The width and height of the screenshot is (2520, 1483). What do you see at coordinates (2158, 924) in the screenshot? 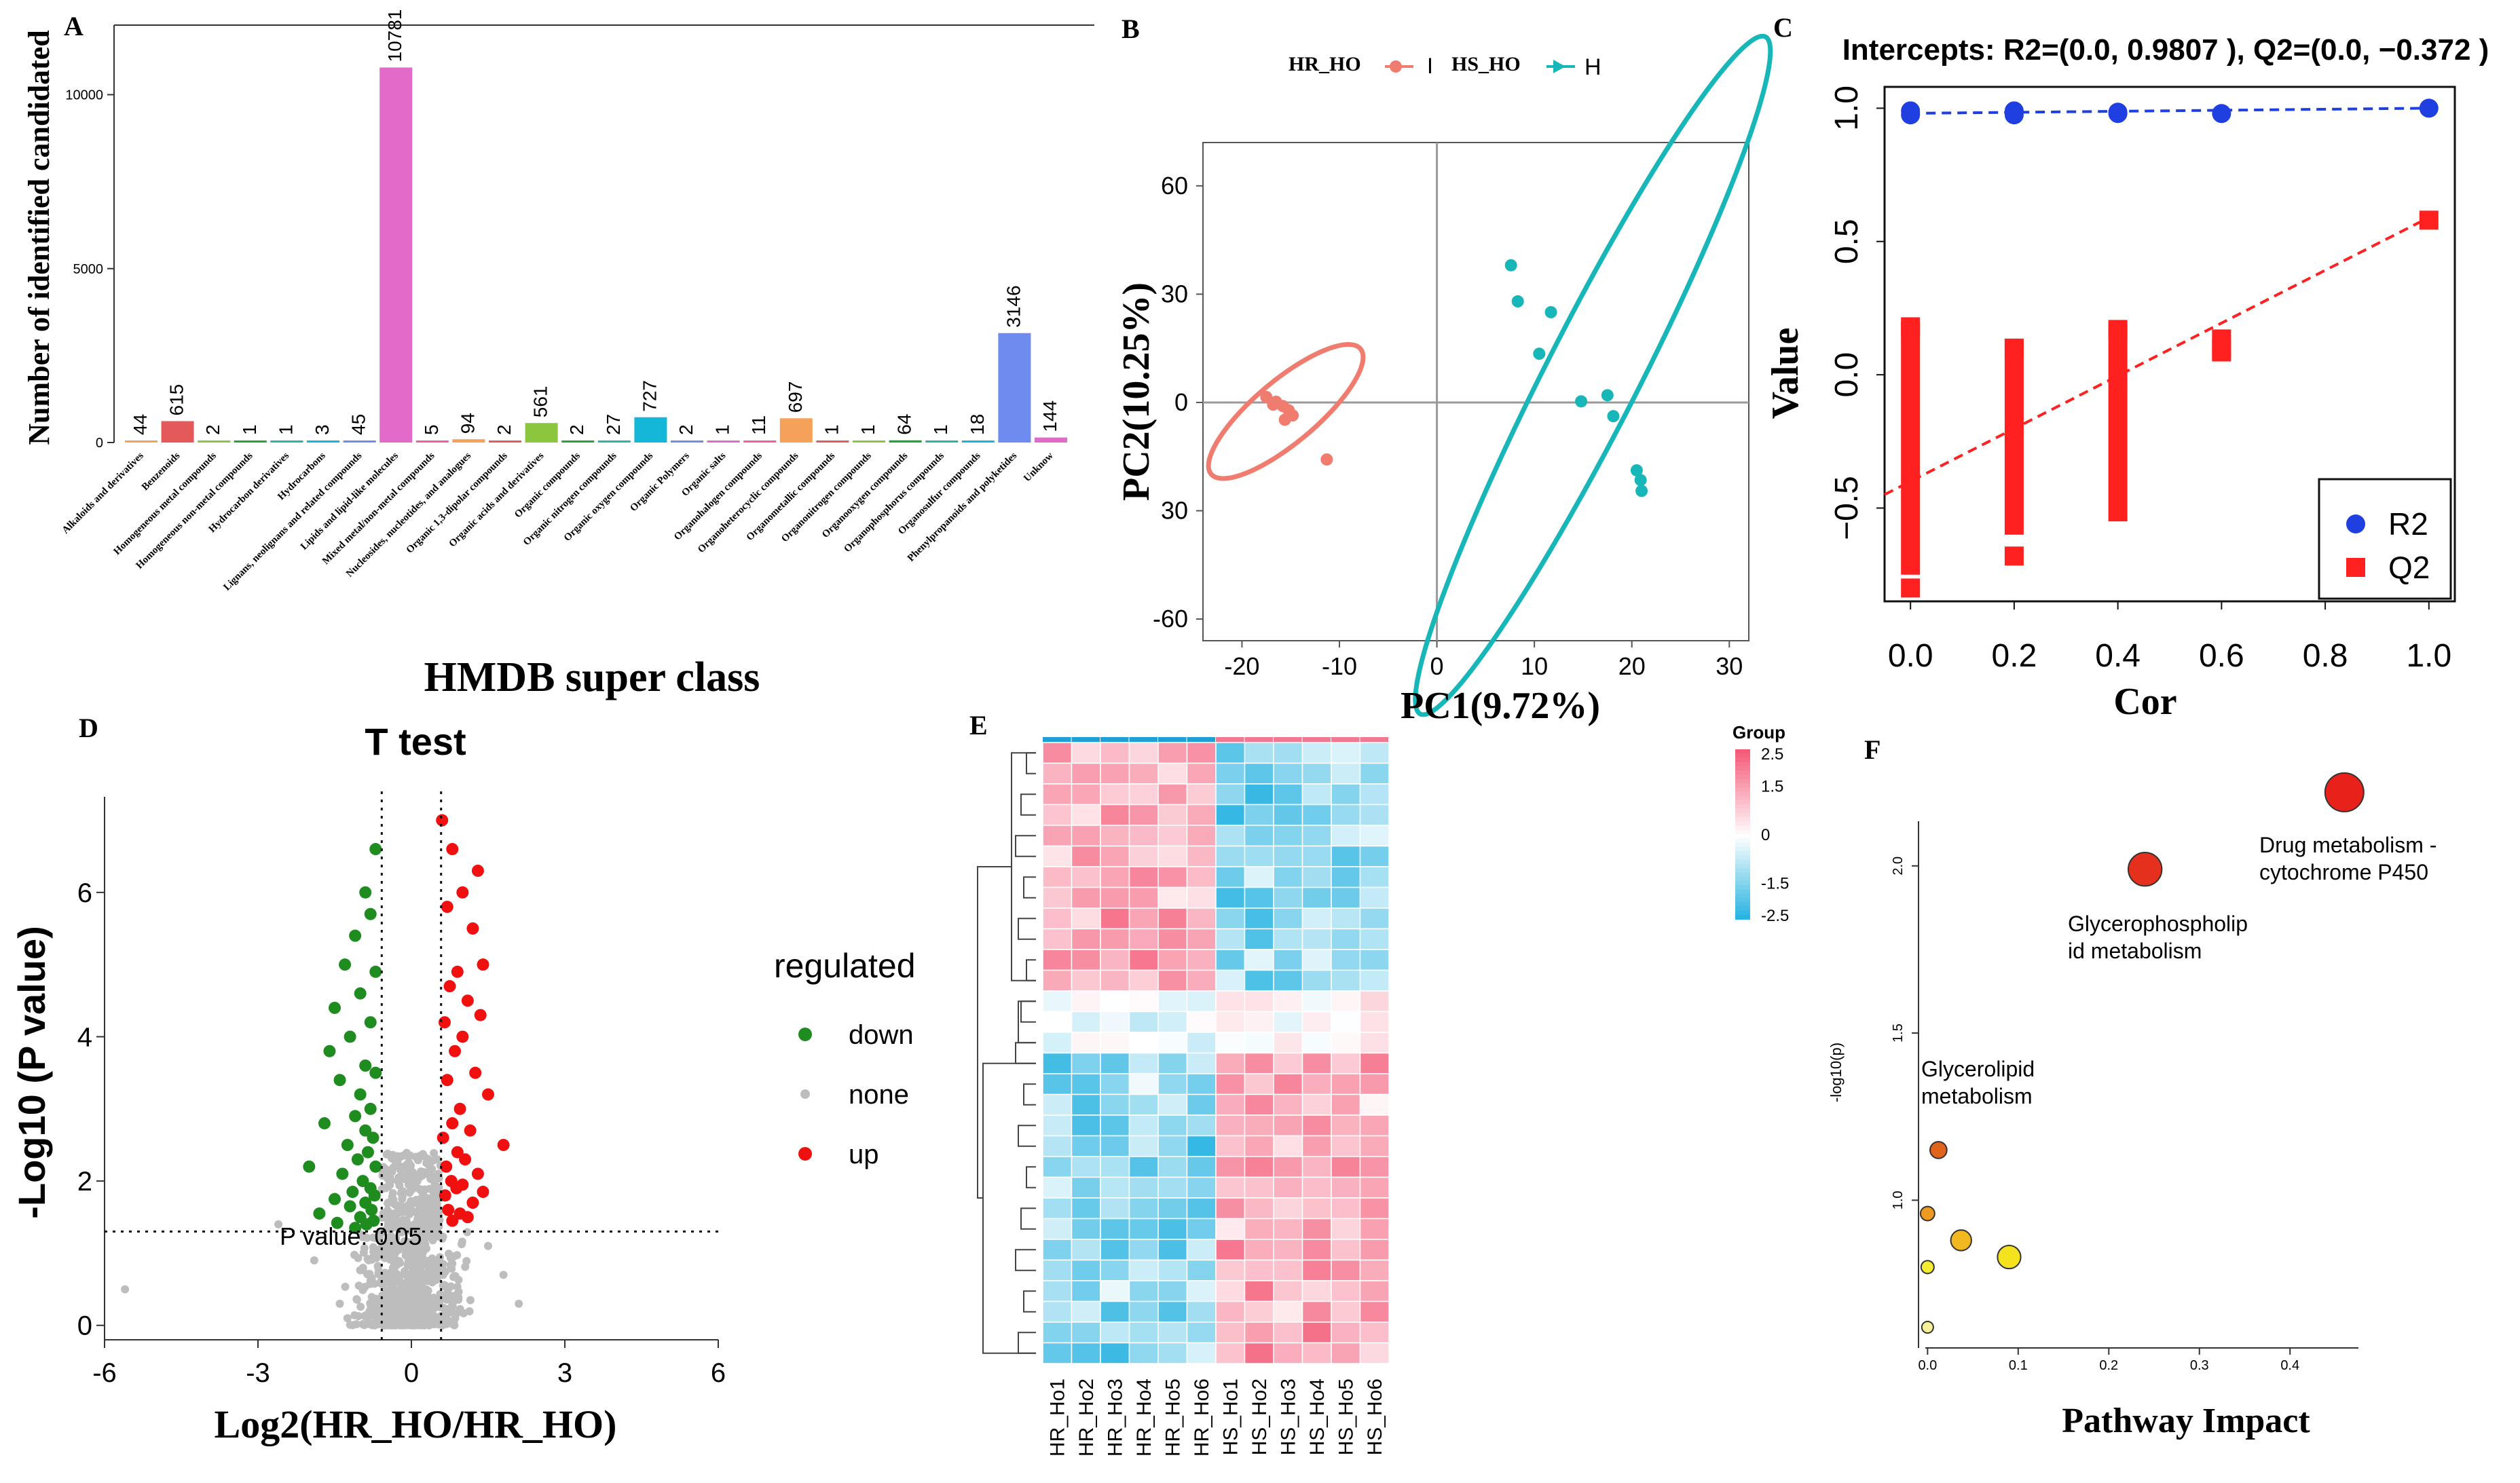
I see `f-pathway-label: Glycerophospholip` at bounding box center [2158, 924].